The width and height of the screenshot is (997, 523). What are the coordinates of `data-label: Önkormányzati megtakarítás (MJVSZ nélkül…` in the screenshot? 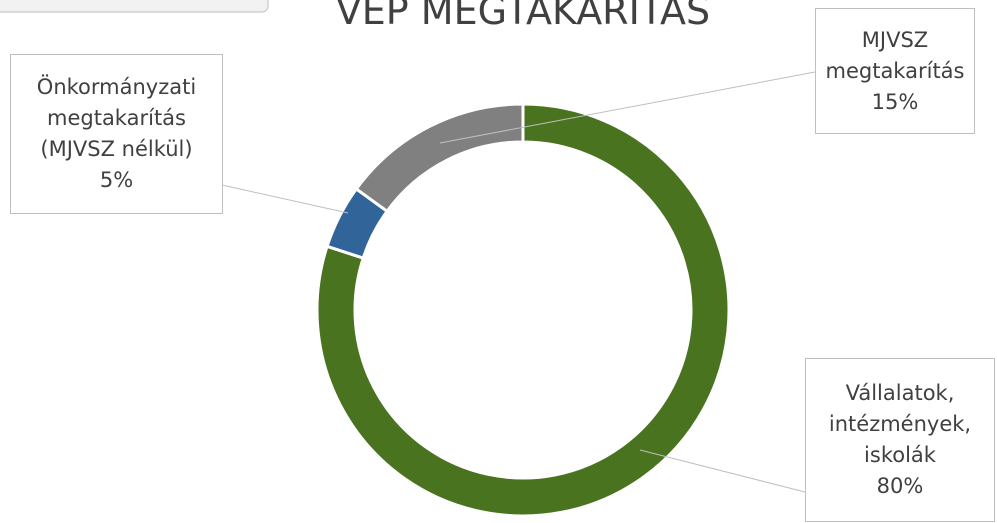 It's located at (116, 134).